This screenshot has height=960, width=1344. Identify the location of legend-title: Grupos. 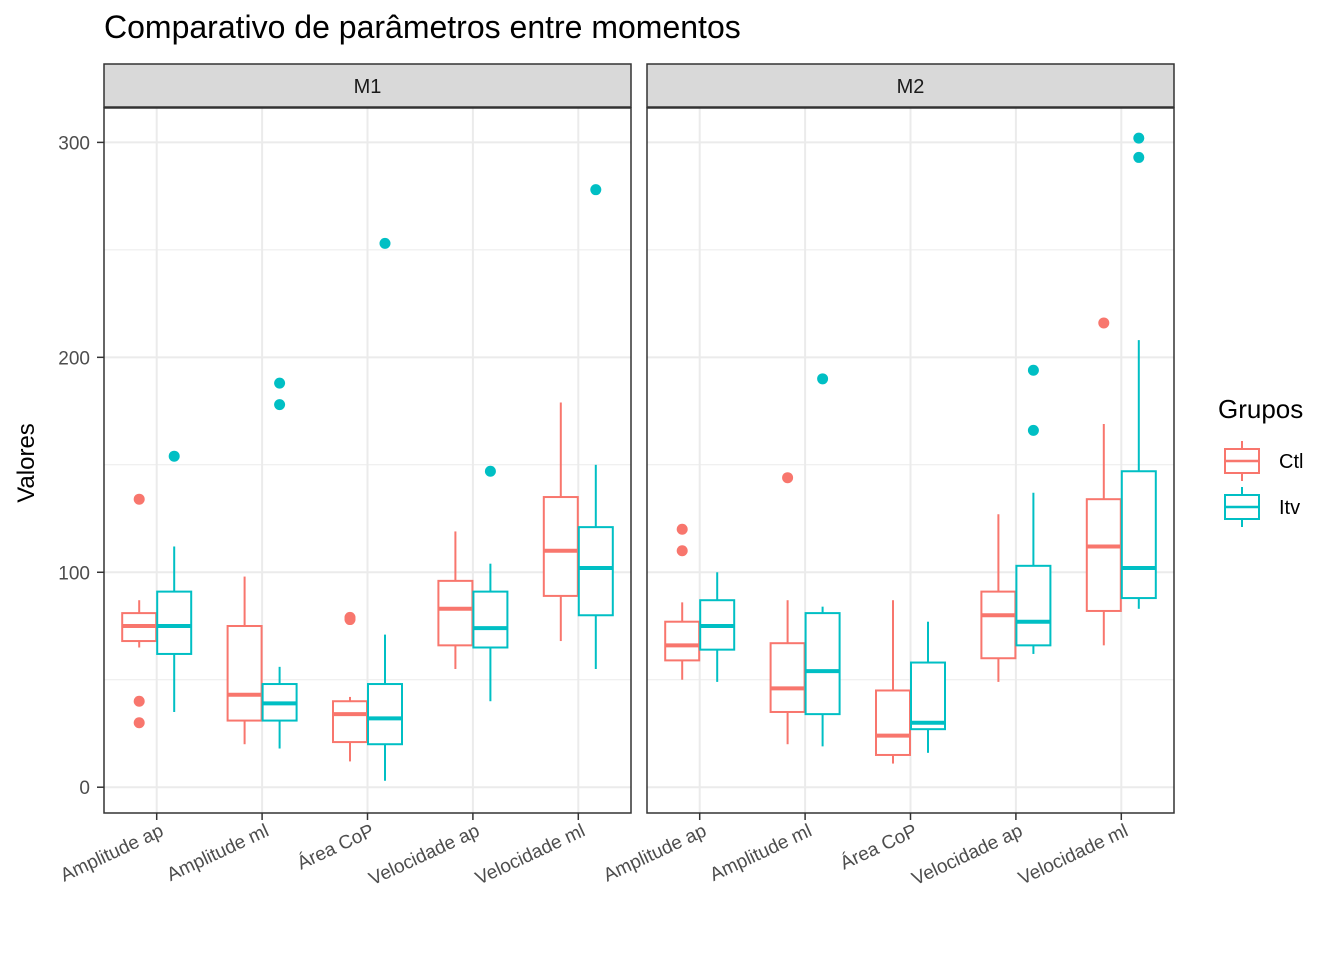
(1260, 409).